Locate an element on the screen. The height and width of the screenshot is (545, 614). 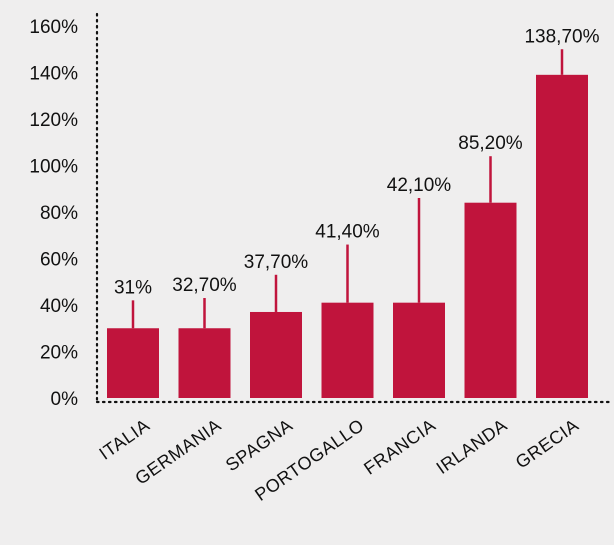
y-tick-label: 60% is located at coordinates (59, 260).